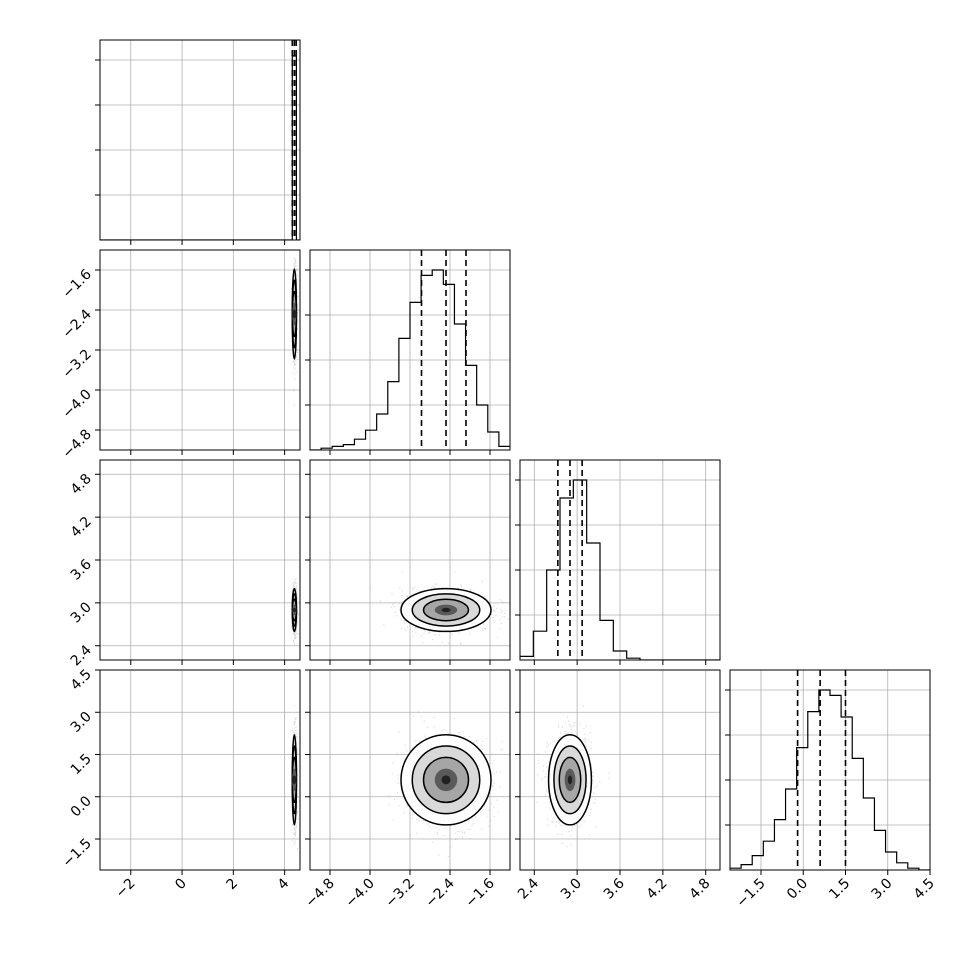 The width and height of the screenshot is (970, 970). Describe the element at coordinates (479, 892) in the screenshot. I see `x-tick-label: −1.6` at that location.